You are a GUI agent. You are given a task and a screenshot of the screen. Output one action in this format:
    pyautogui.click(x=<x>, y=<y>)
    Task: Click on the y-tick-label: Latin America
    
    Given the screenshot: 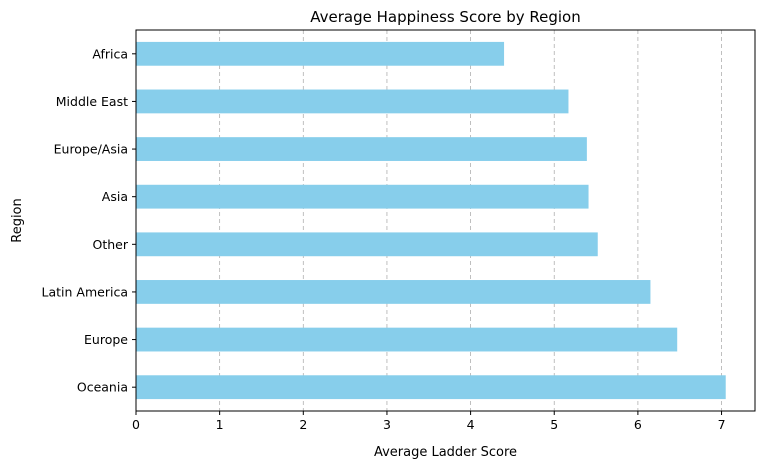 What is the action you would take?
    pyautogui.click(x=85, y=291)
    